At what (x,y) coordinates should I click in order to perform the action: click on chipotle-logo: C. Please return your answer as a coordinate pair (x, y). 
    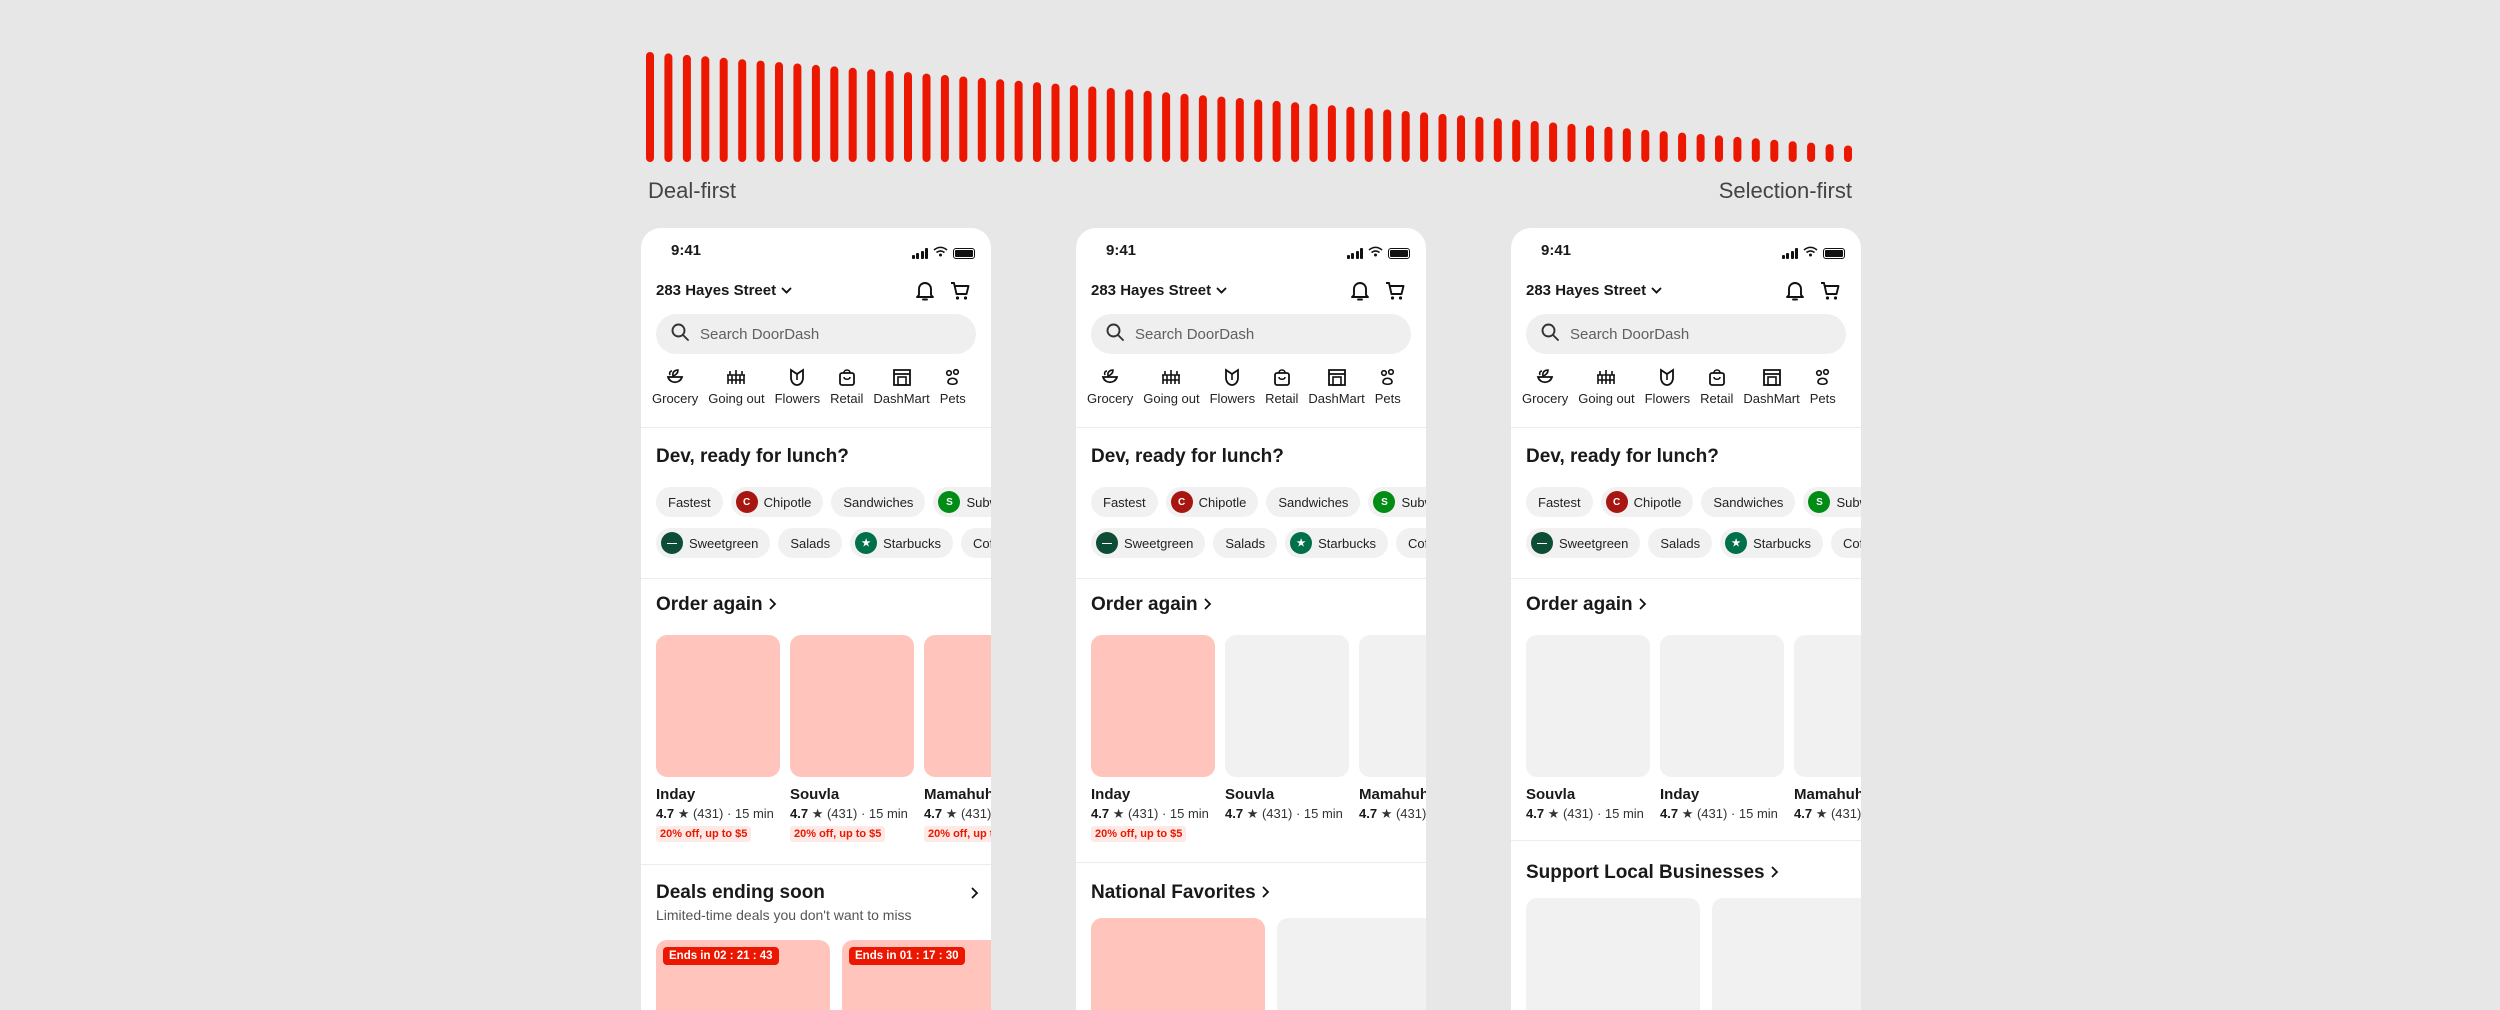
    Looking at the image, I should click on (1616, 502).